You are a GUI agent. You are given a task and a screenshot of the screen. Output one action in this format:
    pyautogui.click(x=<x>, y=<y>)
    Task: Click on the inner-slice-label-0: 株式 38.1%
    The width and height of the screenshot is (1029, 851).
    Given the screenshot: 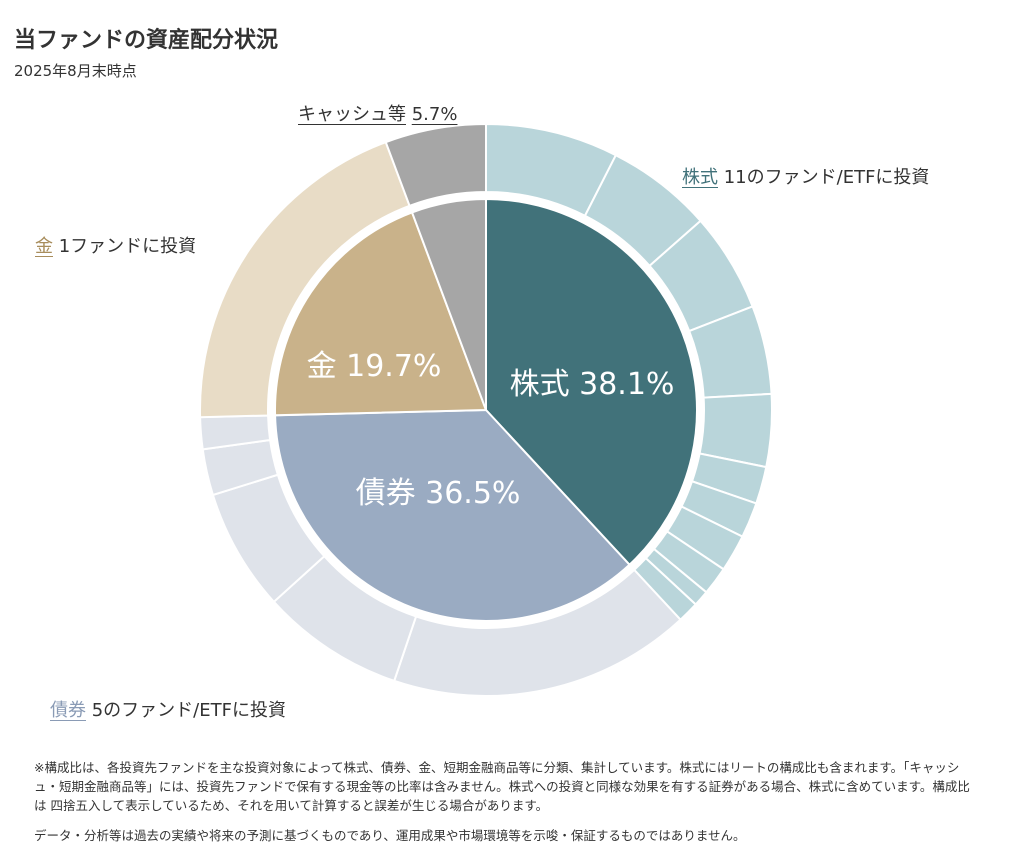 What is the action you would take?
    pyautogui.click(x=592, y=384)
    